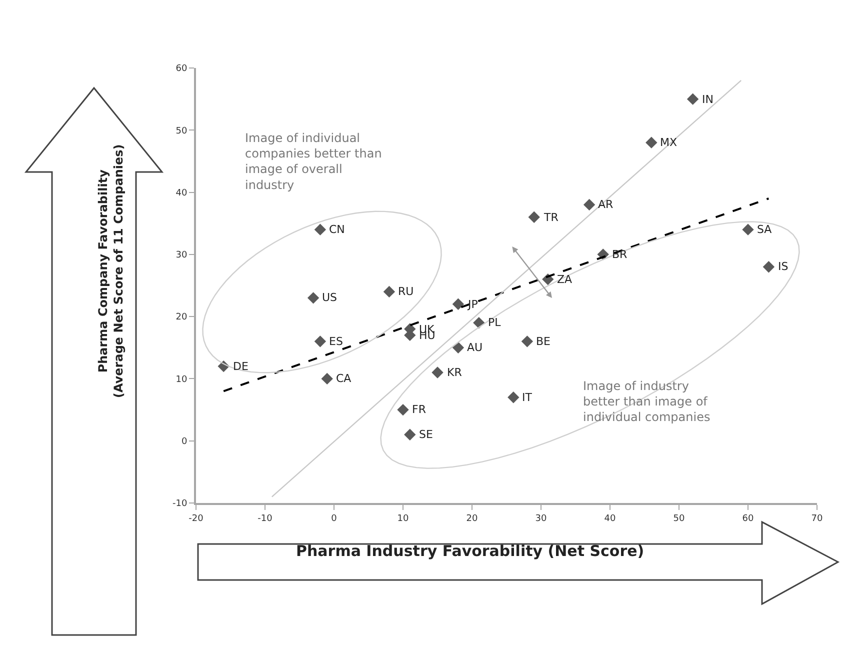 The image size is (854, 667). What do you see at coordinates (454, 372) in the screenshot?
I see `annotation: KR` at bounding box center [454, 372].